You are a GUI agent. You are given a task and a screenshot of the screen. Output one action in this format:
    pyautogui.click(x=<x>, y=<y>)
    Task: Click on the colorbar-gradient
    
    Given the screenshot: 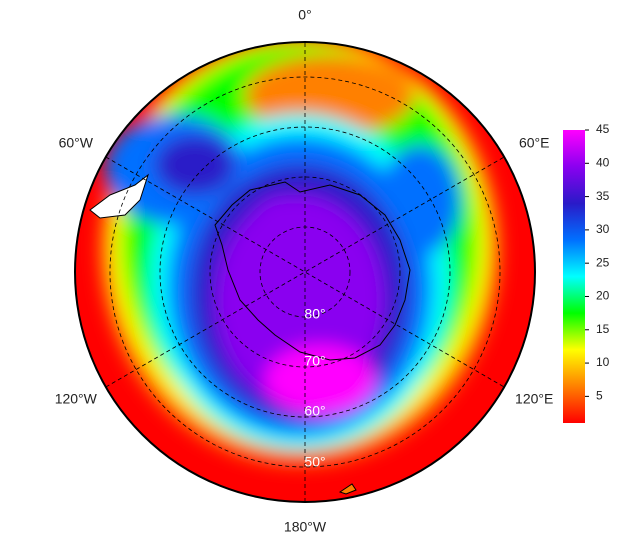 What is the action you would take?
    pyautogui.click(x=574, y=276)
    